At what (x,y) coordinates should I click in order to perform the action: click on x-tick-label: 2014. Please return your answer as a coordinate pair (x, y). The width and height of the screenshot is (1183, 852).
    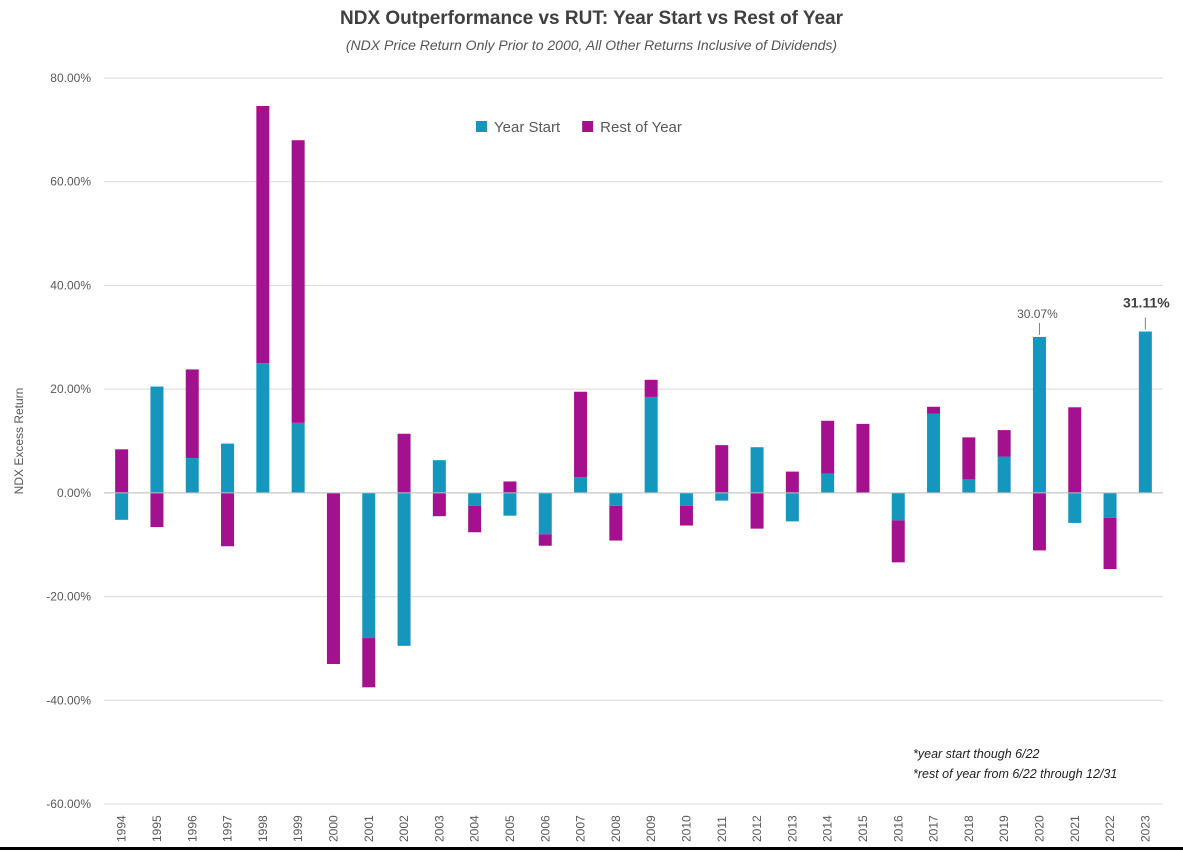
    Looking at the image, I should click on (828, 828).